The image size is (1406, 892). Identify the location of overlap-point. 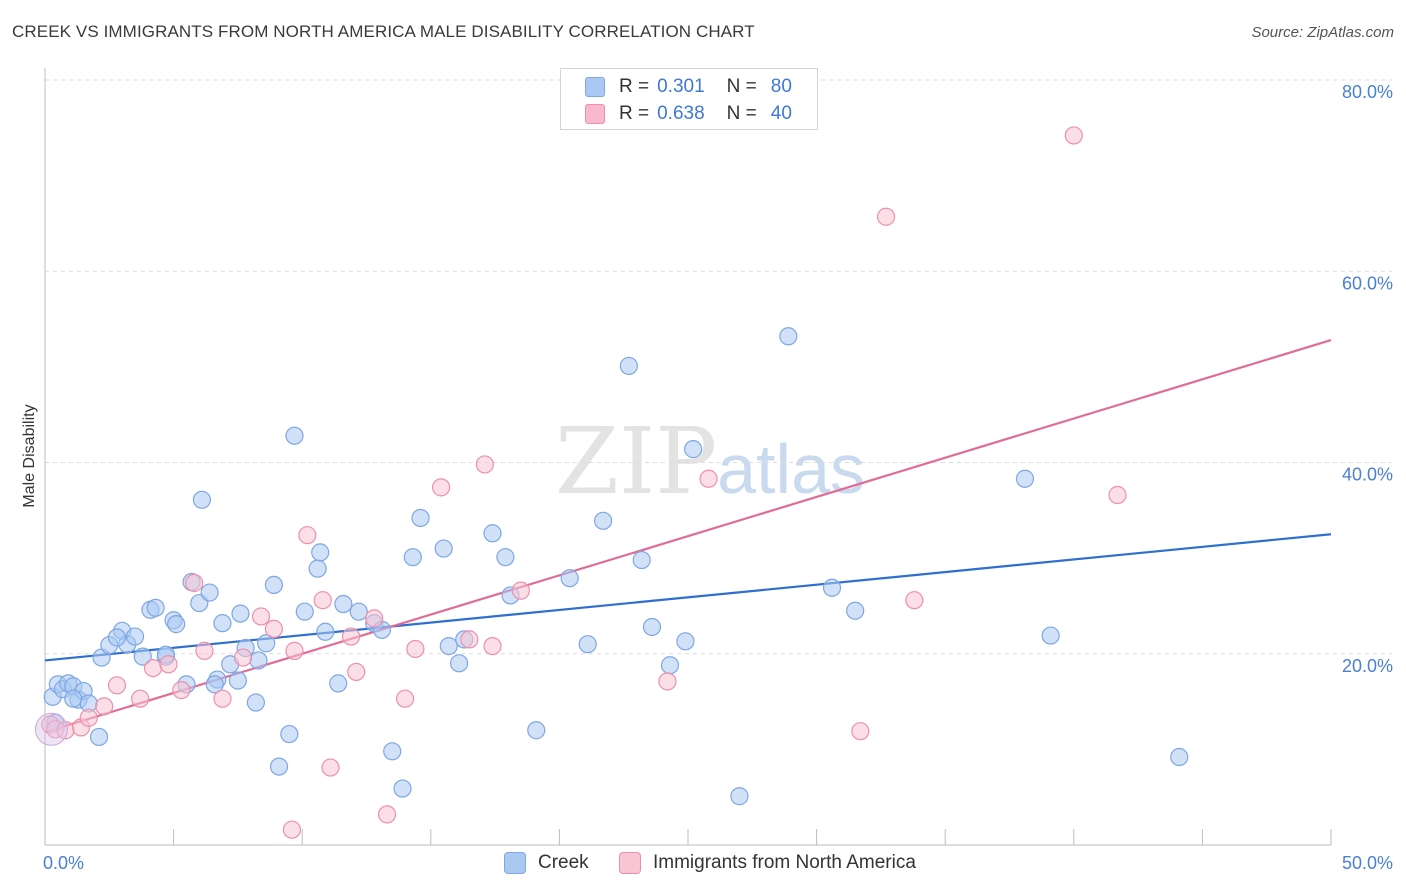
(51, 729).